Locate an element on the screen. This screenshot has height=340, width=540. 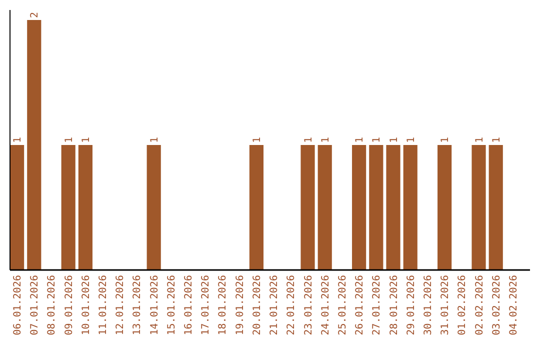
x-tick-label: 18.01.2026 is located at coordinates (223, 305).